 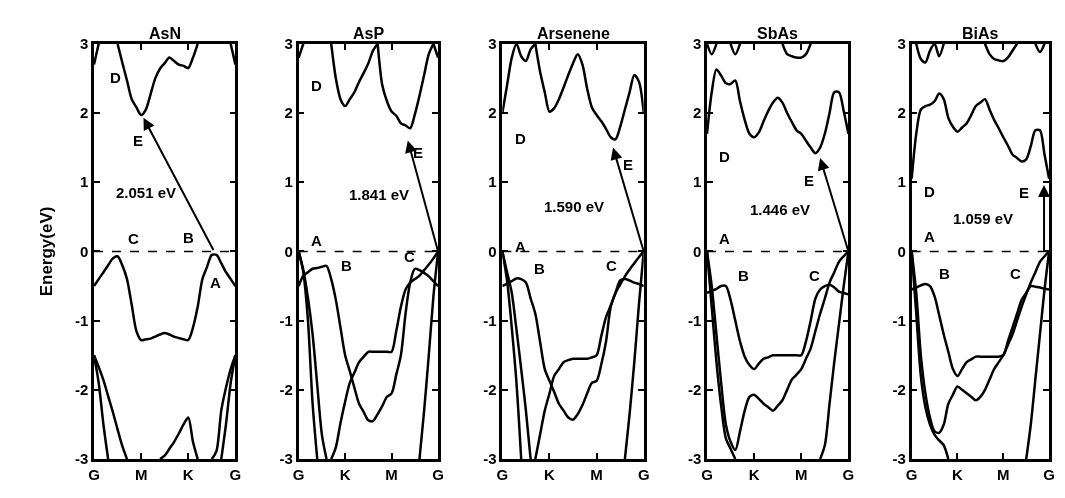 What do you see at coordinates (47, 251) in the screenshot?
I see `y-axis-title: Energy(eV)` at bounding box center [47, 251].